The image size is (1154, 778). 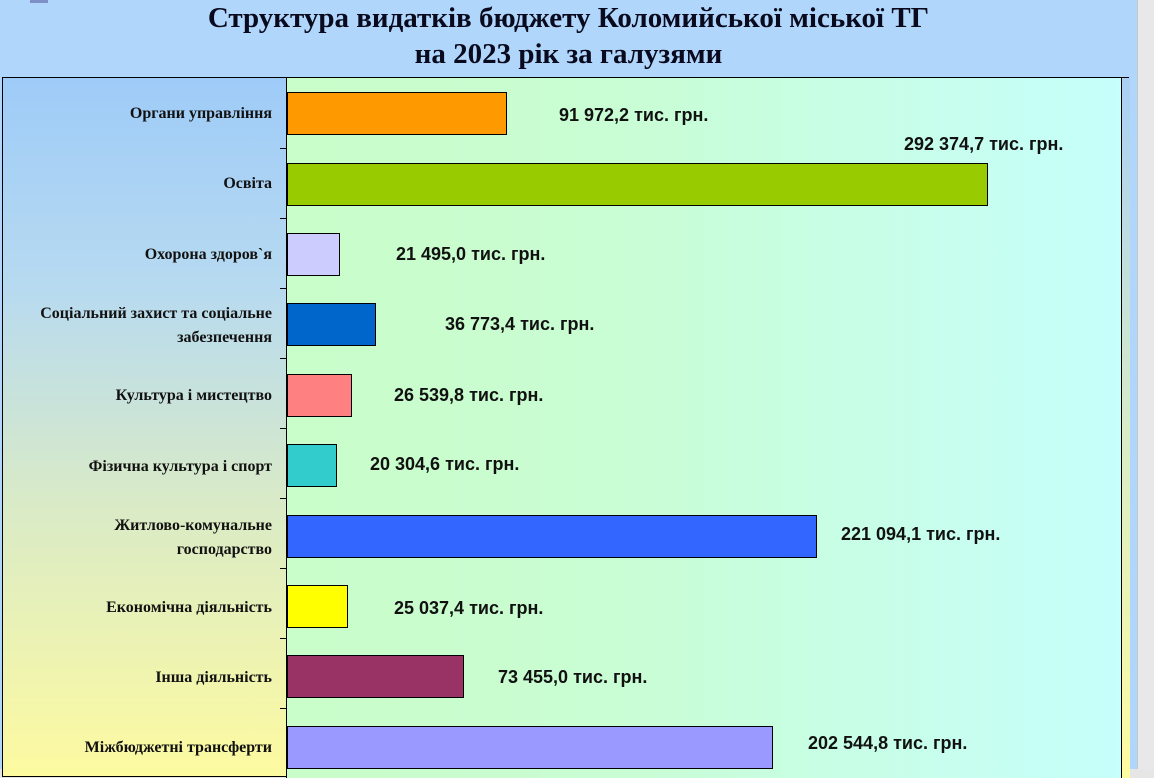 I want to click on category-label-line2: забезпечення, so click(x=224, y=337).